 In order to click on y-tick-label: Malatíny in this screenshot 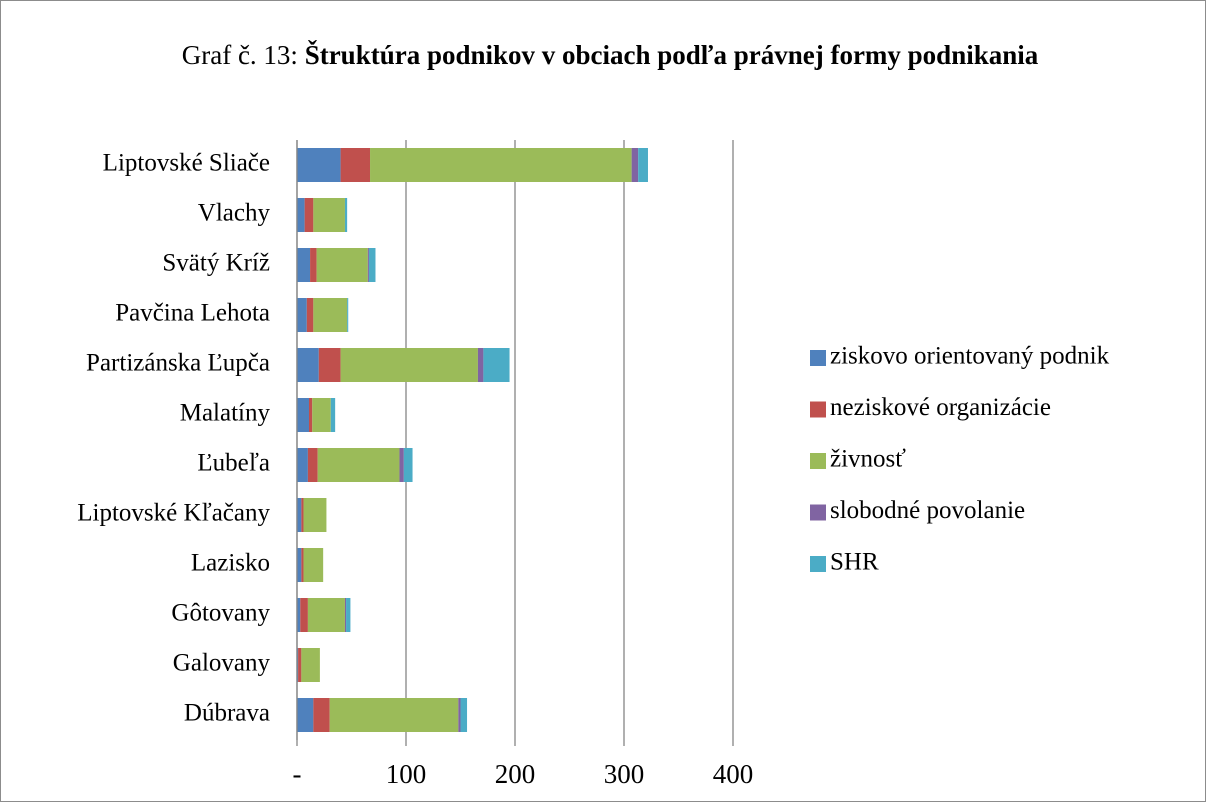, I will do `click(225, 413)`.